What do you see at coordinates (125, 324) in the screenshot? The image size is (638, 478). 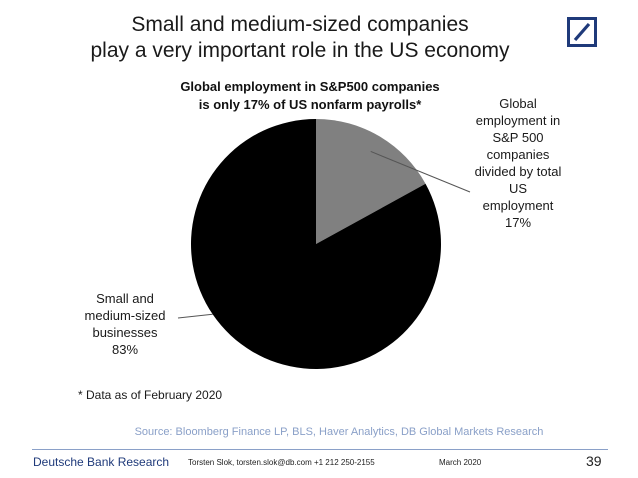 I see `slice-label-sme: Small and medium-sized businesses 83%` at bounding box center [125, 324].